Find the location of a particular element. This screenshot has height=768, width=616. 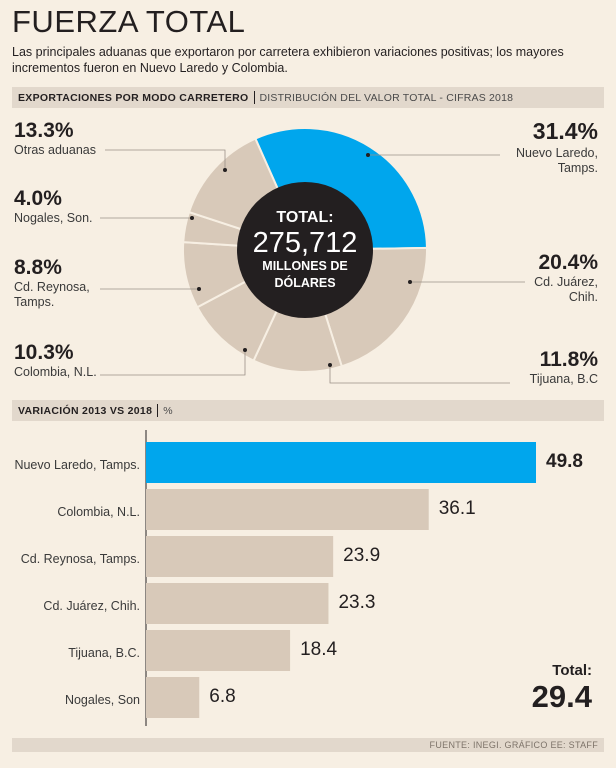

pie-center-line3: MILLONES DE is located at coordinates (304, 266).